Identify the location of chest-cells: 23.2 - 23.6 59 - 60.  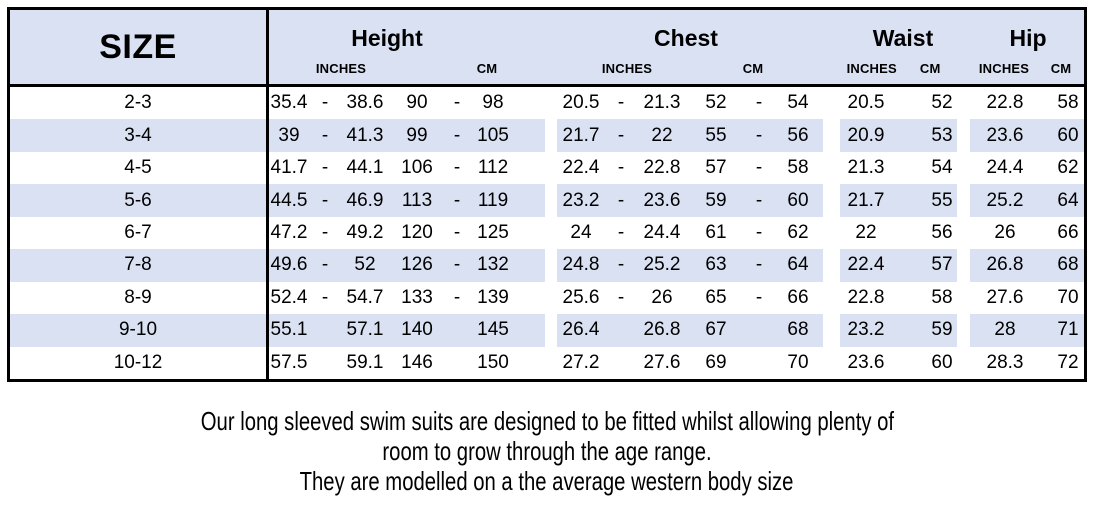
(690, 200).